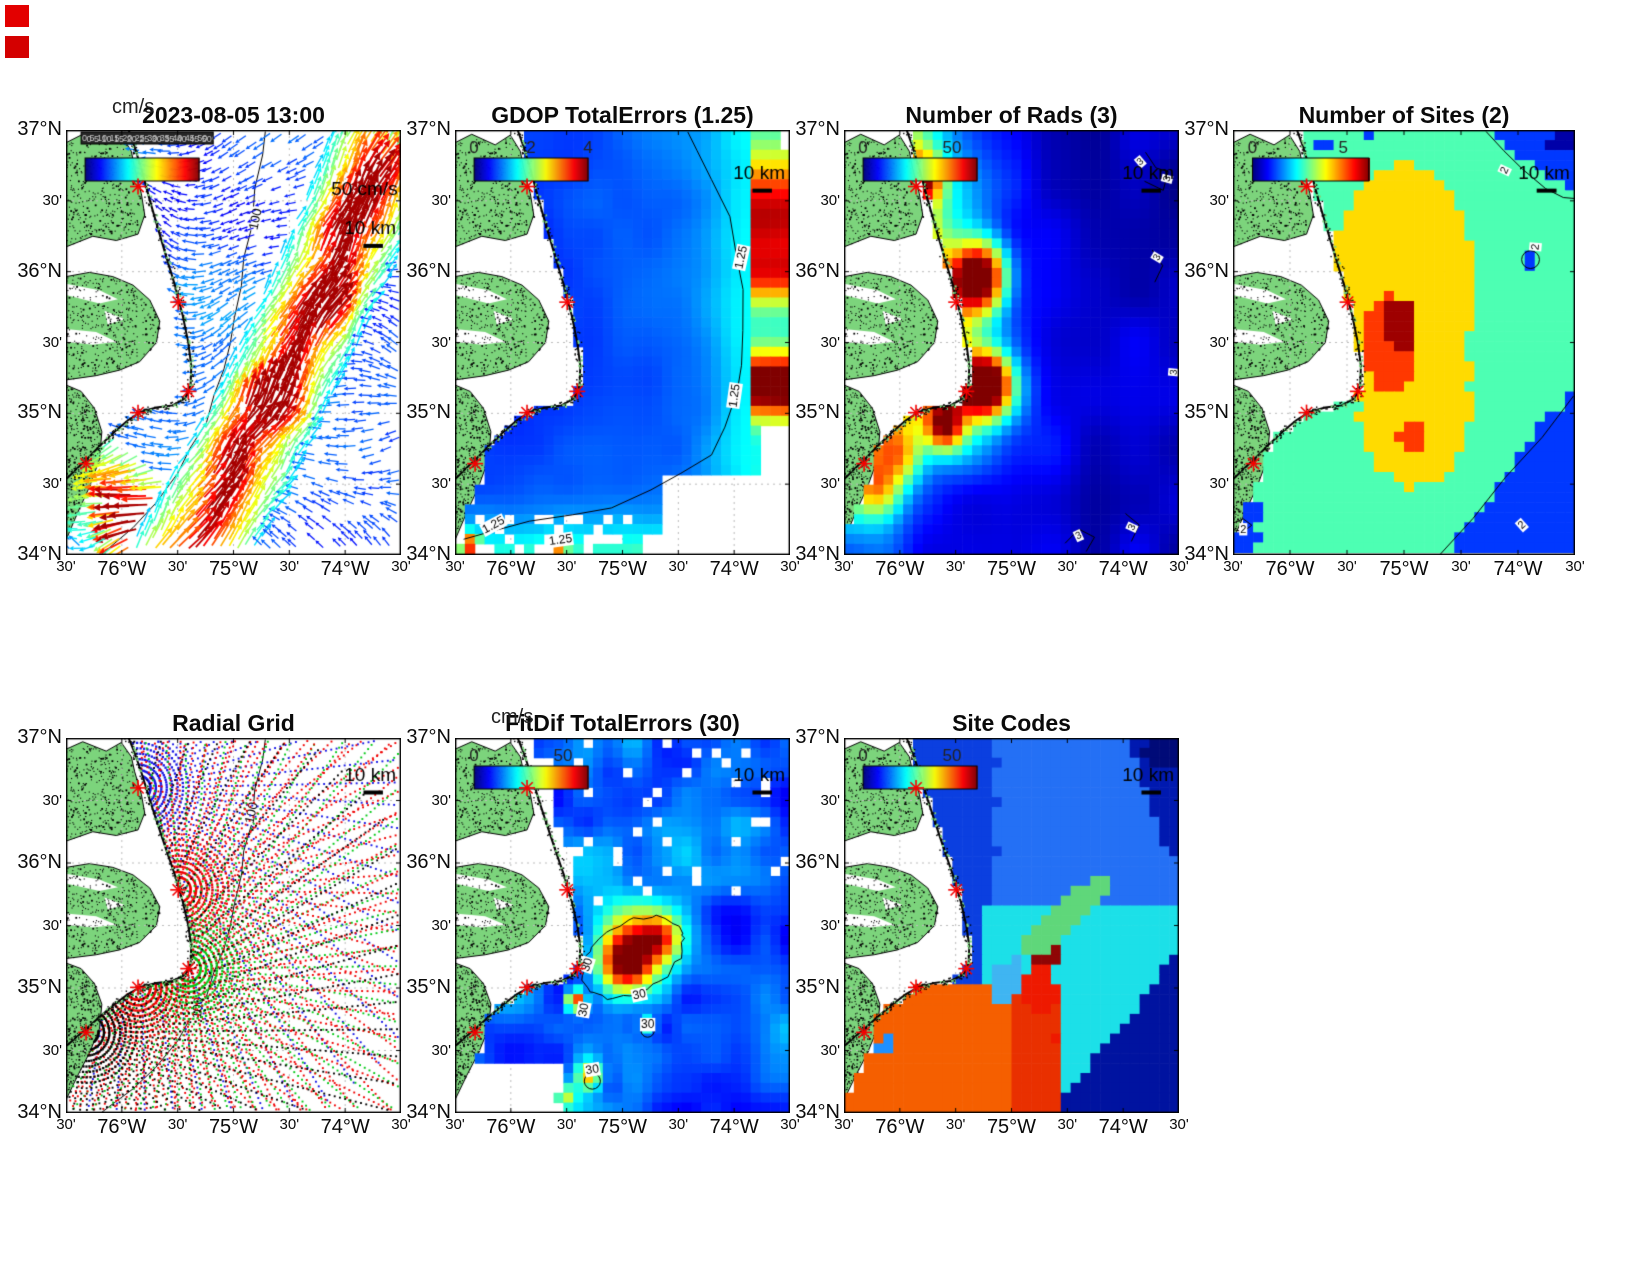 The image size is (1650, 1275). What do you see at coordinates (233, 115) in the screenshot?
I see `panel-title: 2023-08-05 13:00` at bounding box center [233, 115].